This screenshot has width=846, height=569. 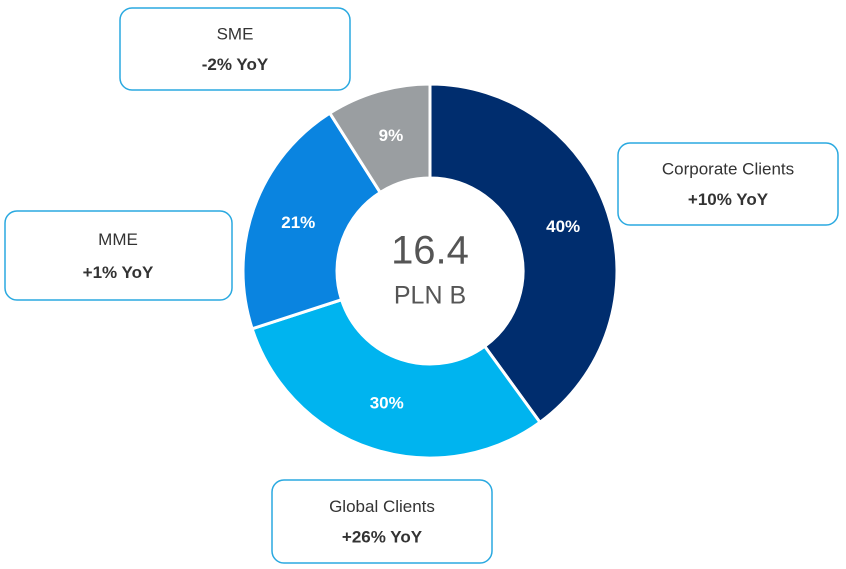 What do you see at coordinates (298, 222) in the screenshot?
I see `data-label: 21%` at bounding box center [298, 222].